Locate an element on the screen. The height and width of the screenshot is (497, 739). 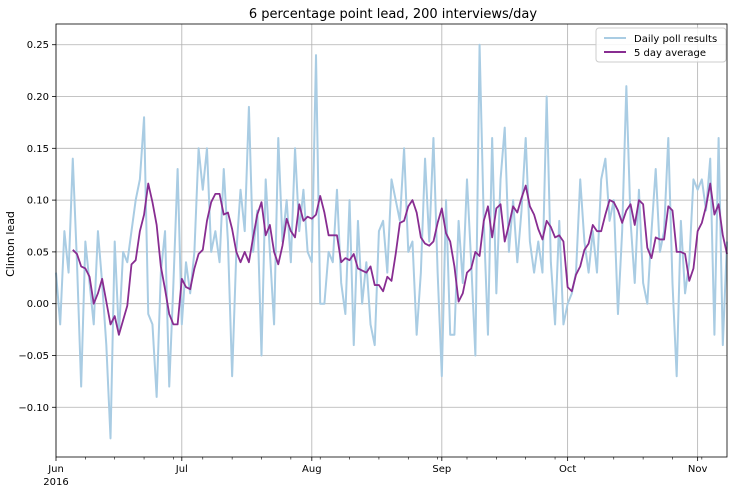
y-axis-label: Clinton lead is located at coordinates (10, 244).